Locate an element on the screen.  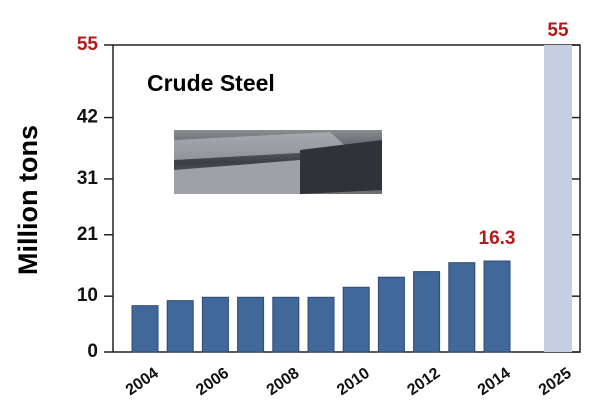
x-tick-label: 2012 is located at coordinates (423, 382).